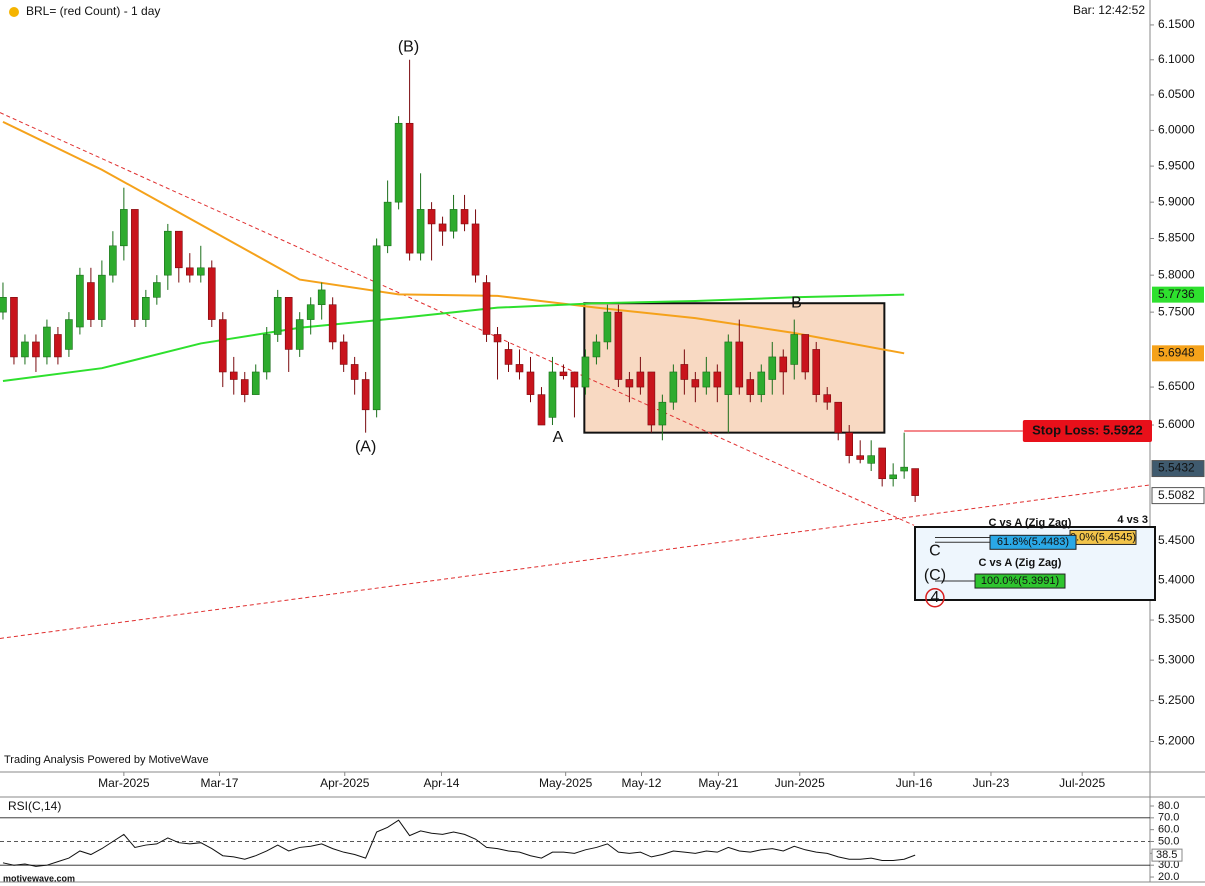  Describe the element at coordinates (345, 783) in the screenshot. I see `x-tick-label: Apr-2025` at that location.